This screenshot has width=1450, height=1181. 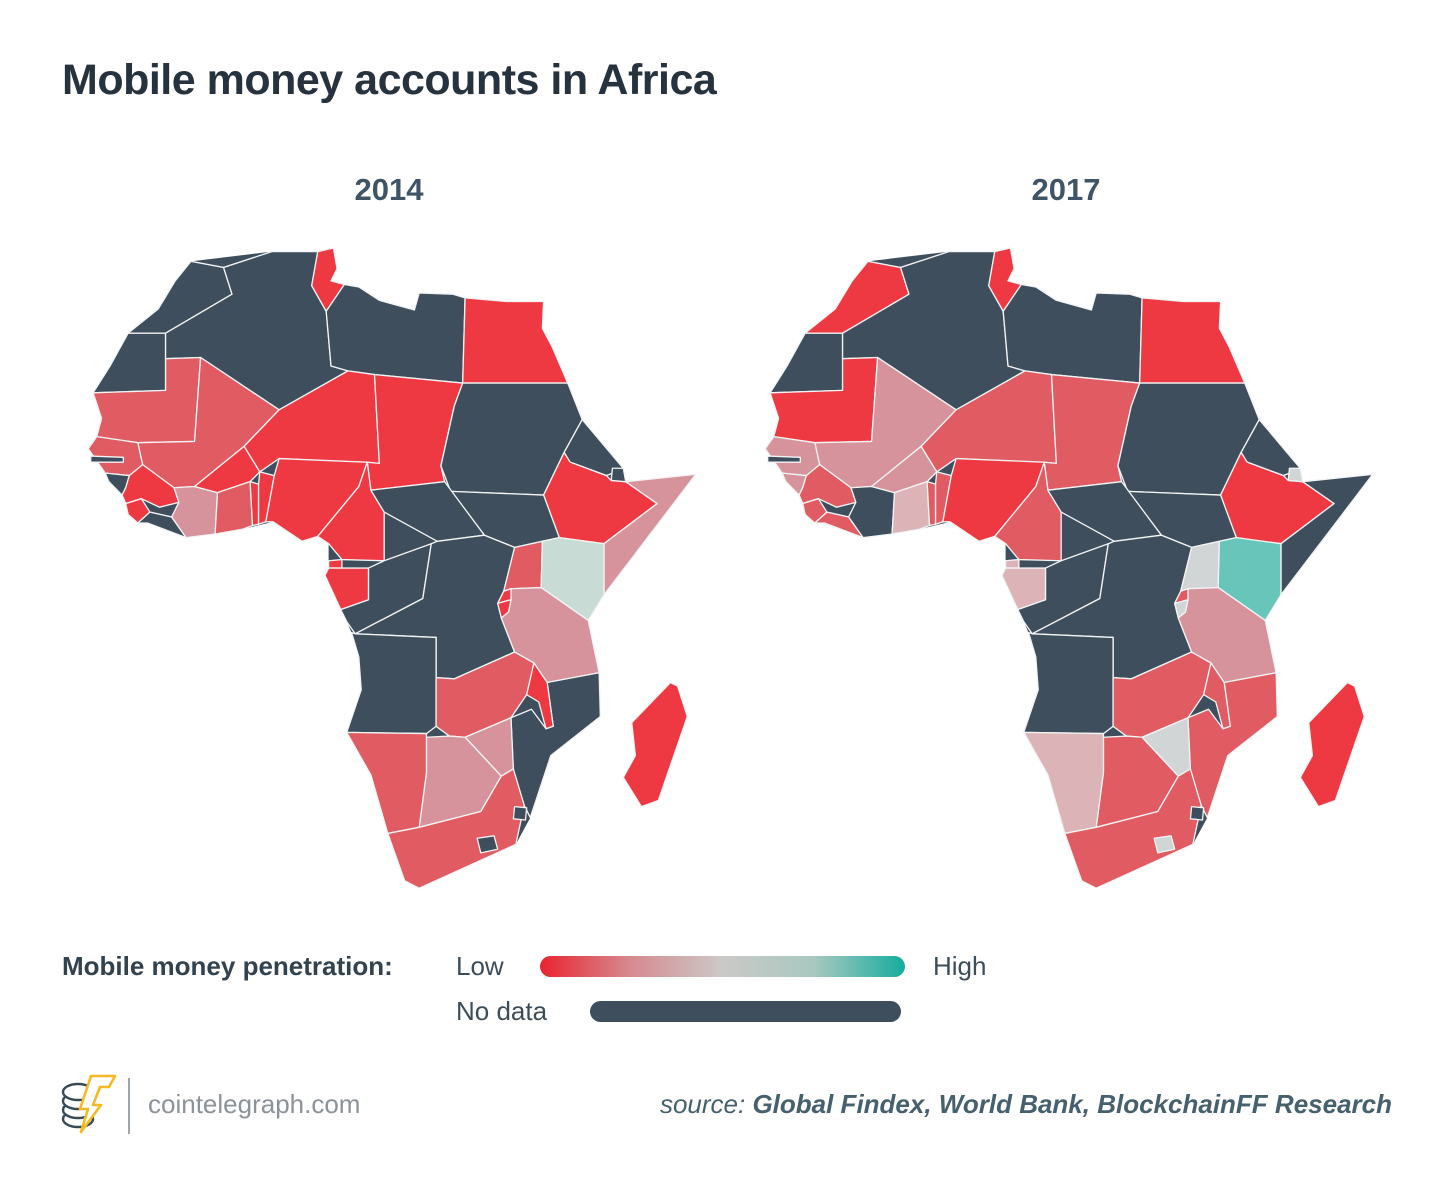 I want to click on country-swaziland-2014, so click(x=520, y=813).